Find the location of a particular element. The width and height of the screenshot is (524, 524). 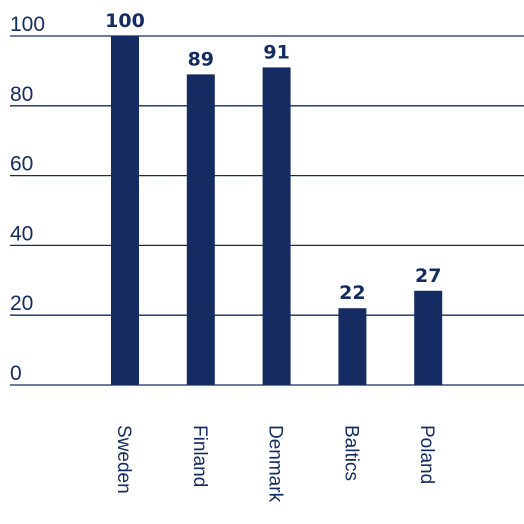

y-tick-label: 0 is located at coordinates (16, 373).